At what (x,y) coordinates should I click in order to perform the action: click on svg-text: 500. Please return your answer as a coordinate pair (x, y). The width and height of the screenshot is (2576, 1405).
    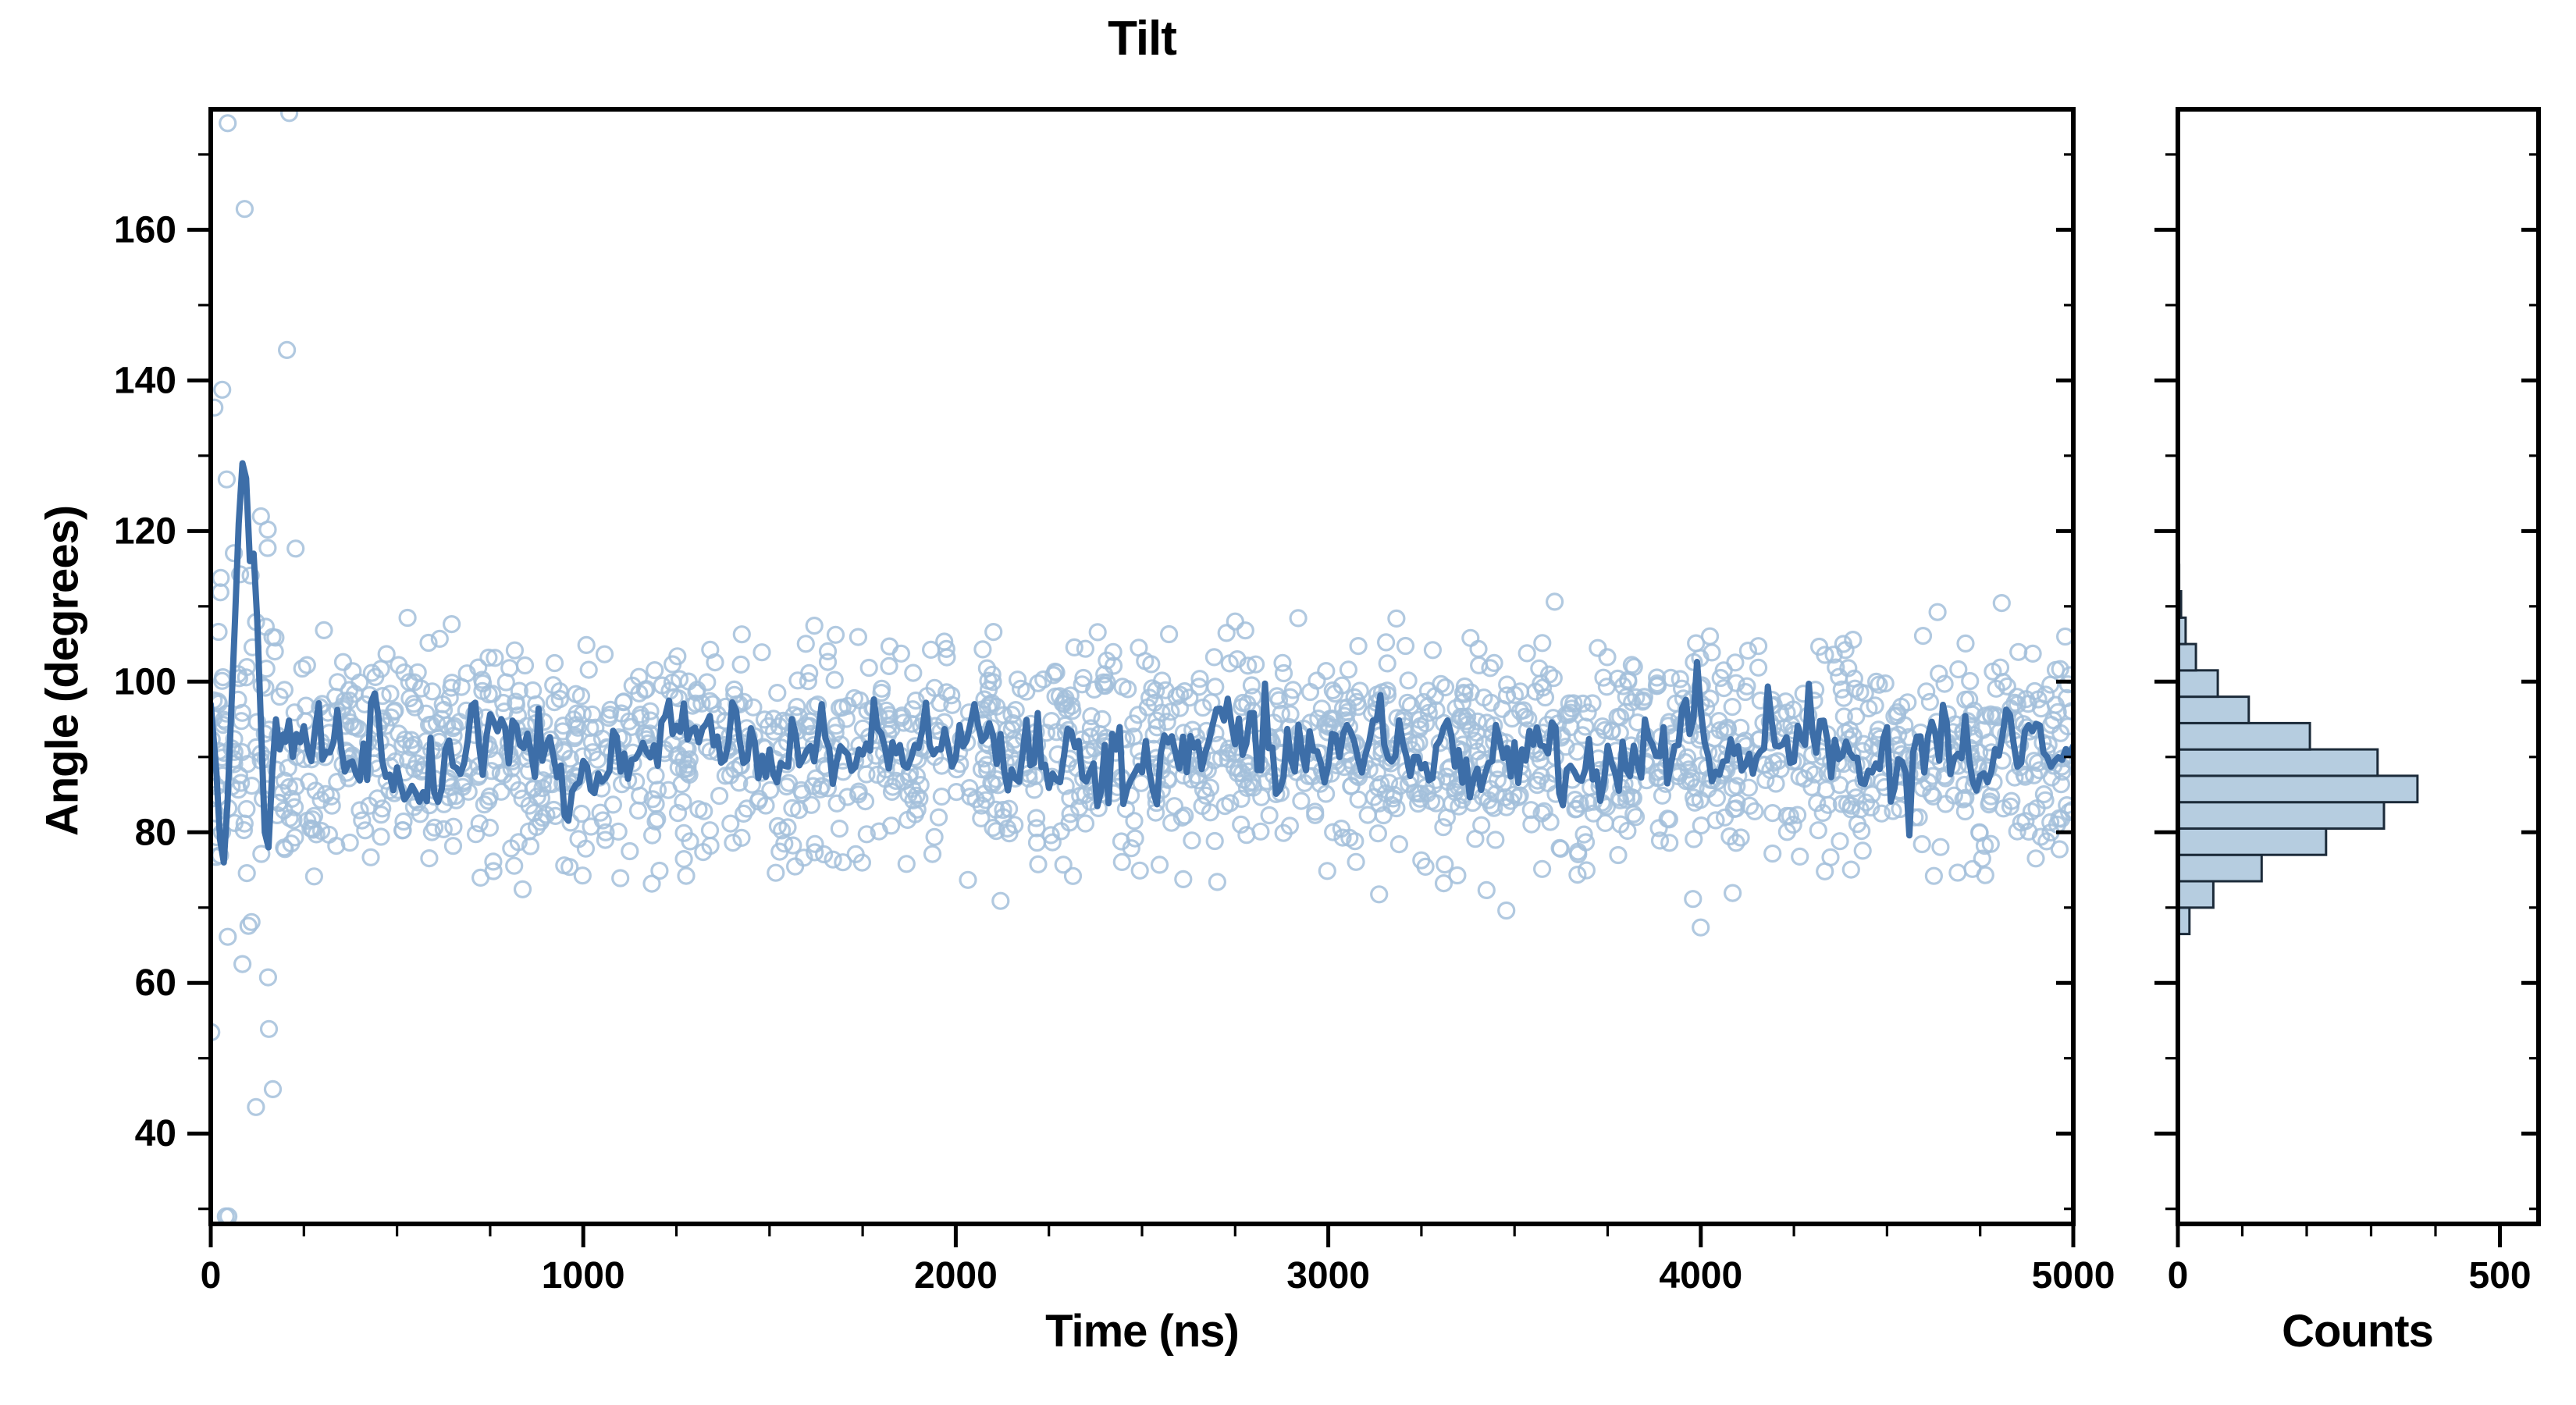
    Looking at the image, I should click on (2499, 1276).